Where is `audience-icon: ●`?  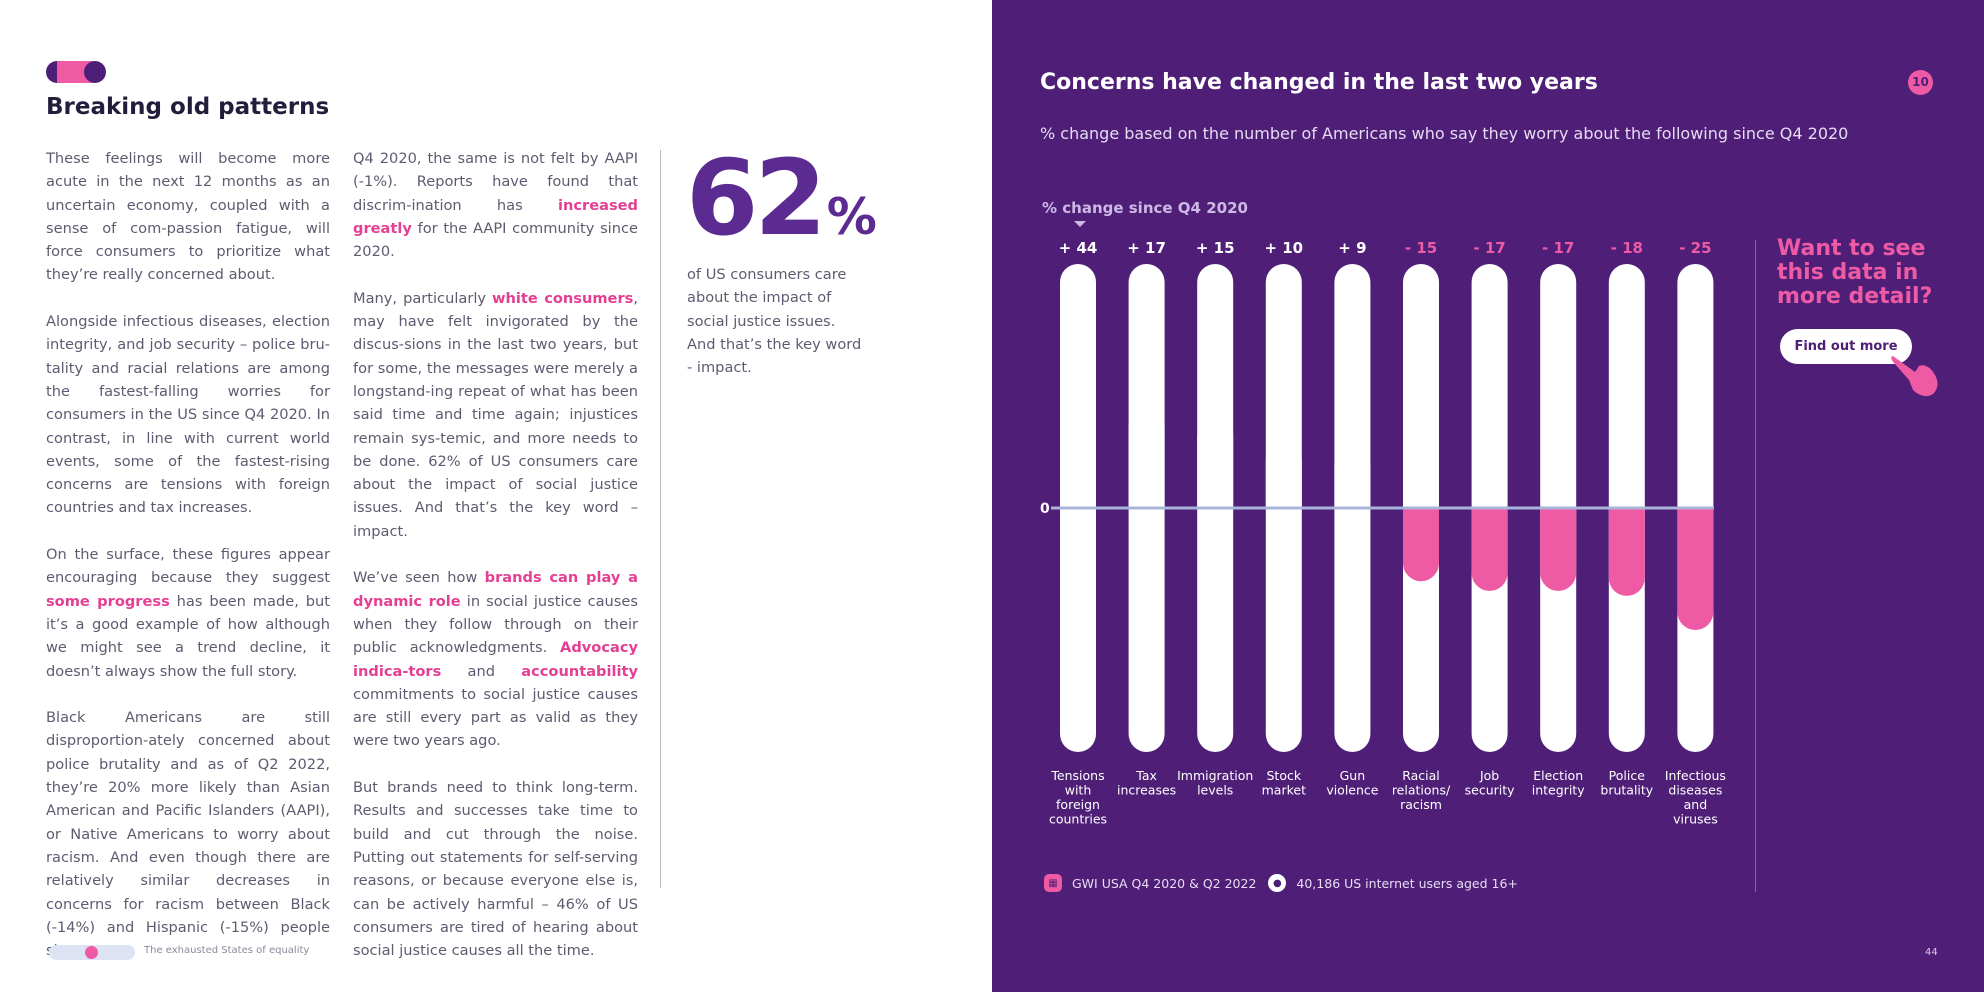
audience-icon: ● is located at coordinates (1277, 883).